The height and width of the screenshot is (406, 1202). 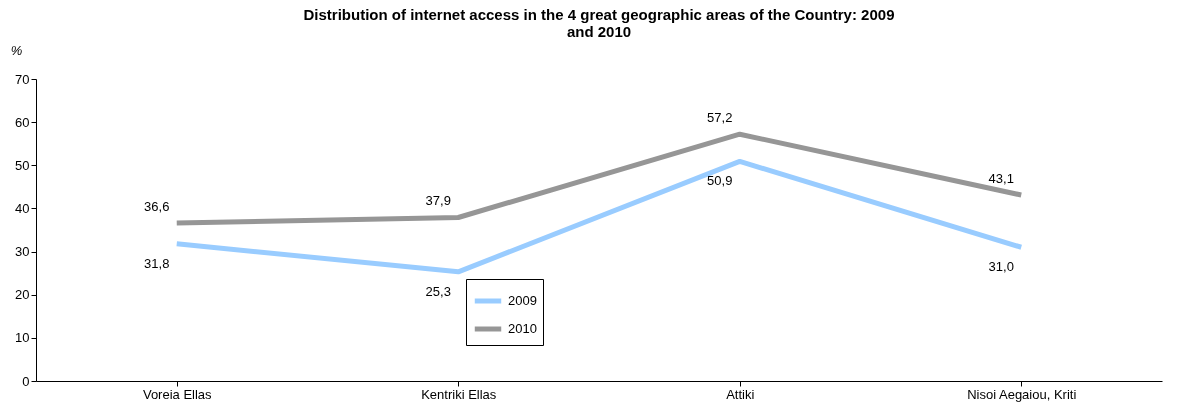 What do you see at coordinates (599, 23) in the screenshot?
I see `chart-title: Distribution of internet access in the 4 great geographic areas of the Country: 2009 and 2010` at bounding box center [599, 23].